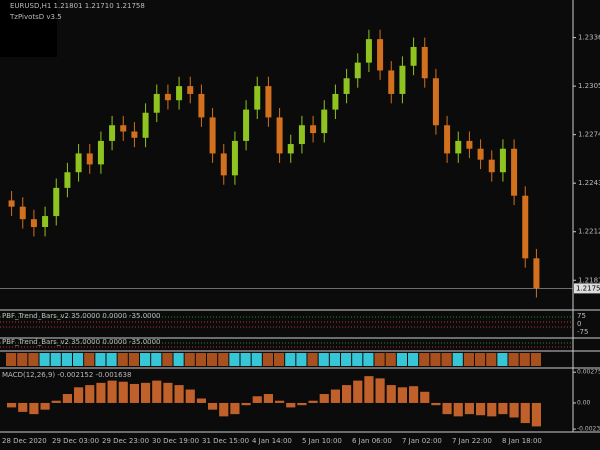  What do you see at coordinates (66, 375) in the screenshot?
I see `pane-label: MACD(12,26,9) -0.002152 -0.001638` at bounding box center [66, 375].